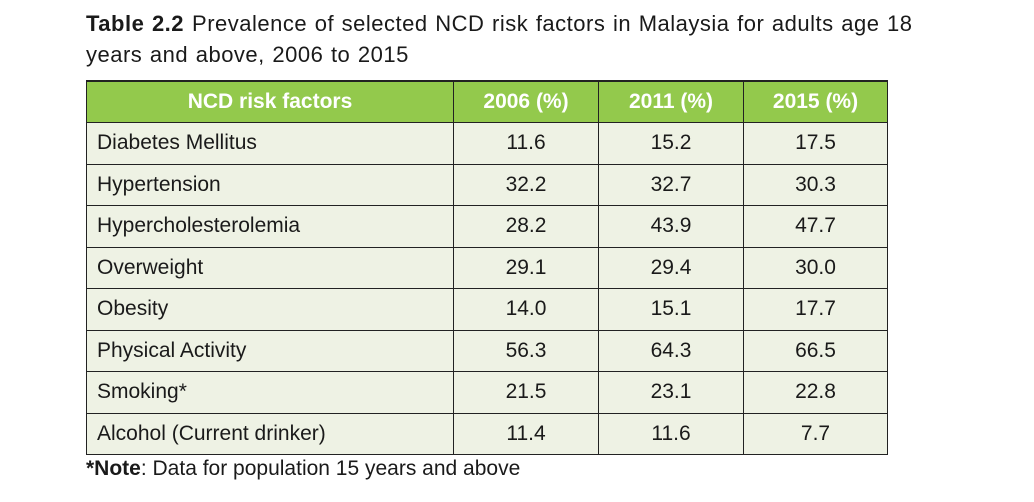 The image size is (1034, 502). I want to click on risk-factor-cell: Alcohol (Current drinker), so click(270, 433).